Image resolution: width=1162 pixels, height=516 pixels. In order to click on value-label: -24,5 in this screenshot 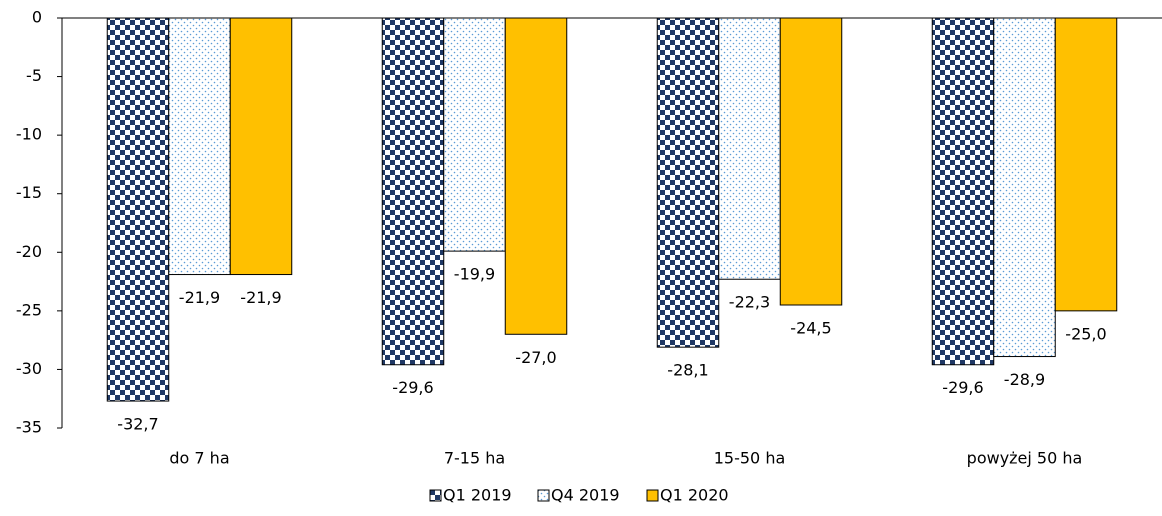, I will do `click(810, 328)`.